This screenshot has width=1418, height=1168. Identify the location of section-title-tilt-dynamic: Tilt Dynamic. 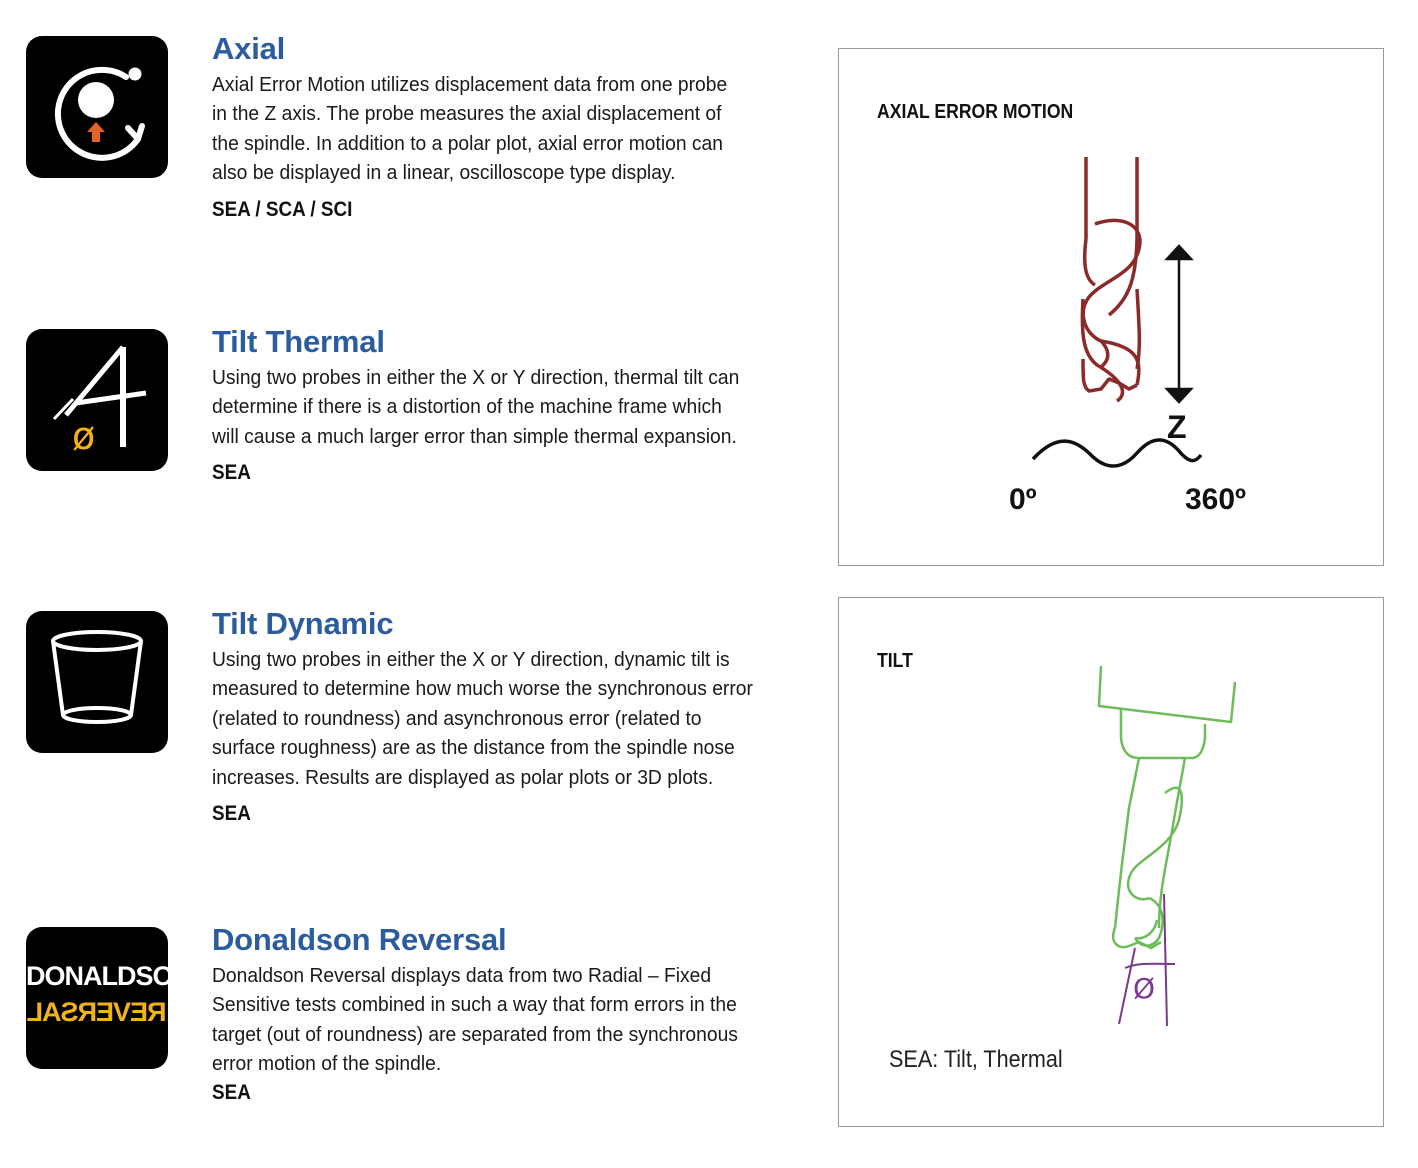
(303, 623).